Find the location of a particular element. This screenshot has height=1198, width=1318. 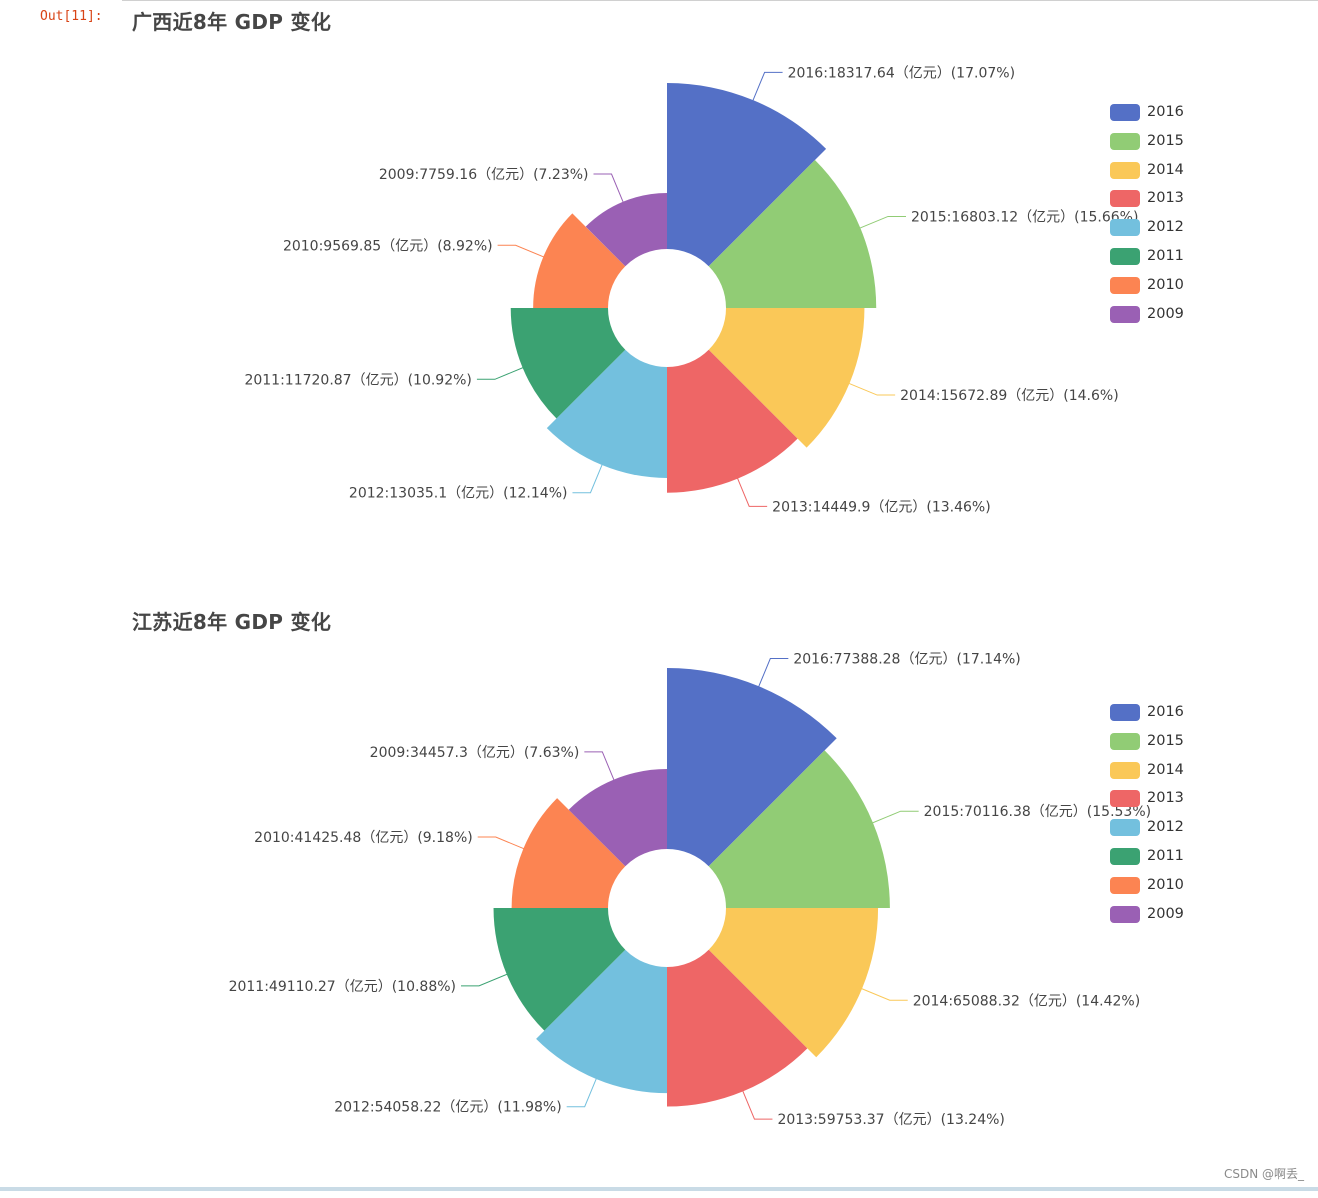

slice-data-label: 2011:49110.27（亿元）(10.88%) is located at coordinates (342, 987).